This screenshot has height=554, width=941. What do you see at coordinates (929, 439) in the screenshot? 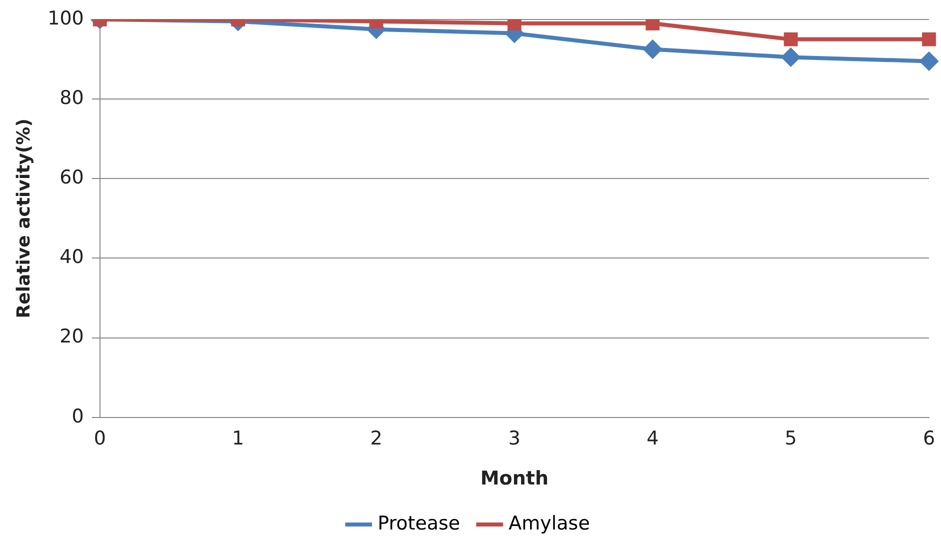
I see `x-tick-label: 6` at bounding box center [929, 439].